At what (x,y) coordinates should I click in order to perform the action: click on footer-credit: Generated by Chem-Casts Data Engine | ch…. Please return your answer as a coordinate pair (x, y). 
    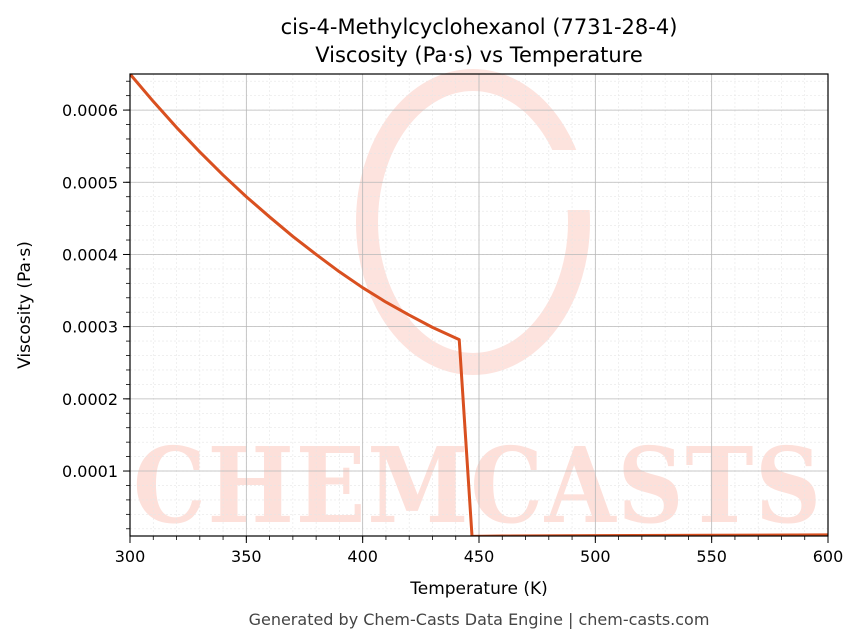
    Looking at the image, I should click on (479, 619).